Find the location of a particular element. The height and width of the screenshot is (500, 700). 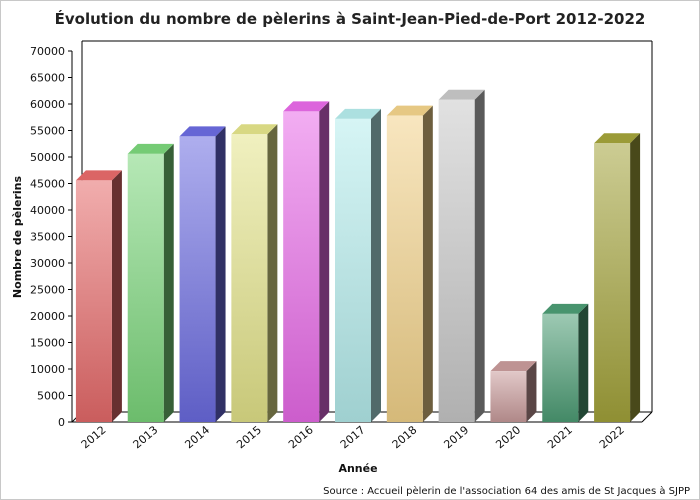

y-tick-label: 60000 is located at coordinates (47, 104).